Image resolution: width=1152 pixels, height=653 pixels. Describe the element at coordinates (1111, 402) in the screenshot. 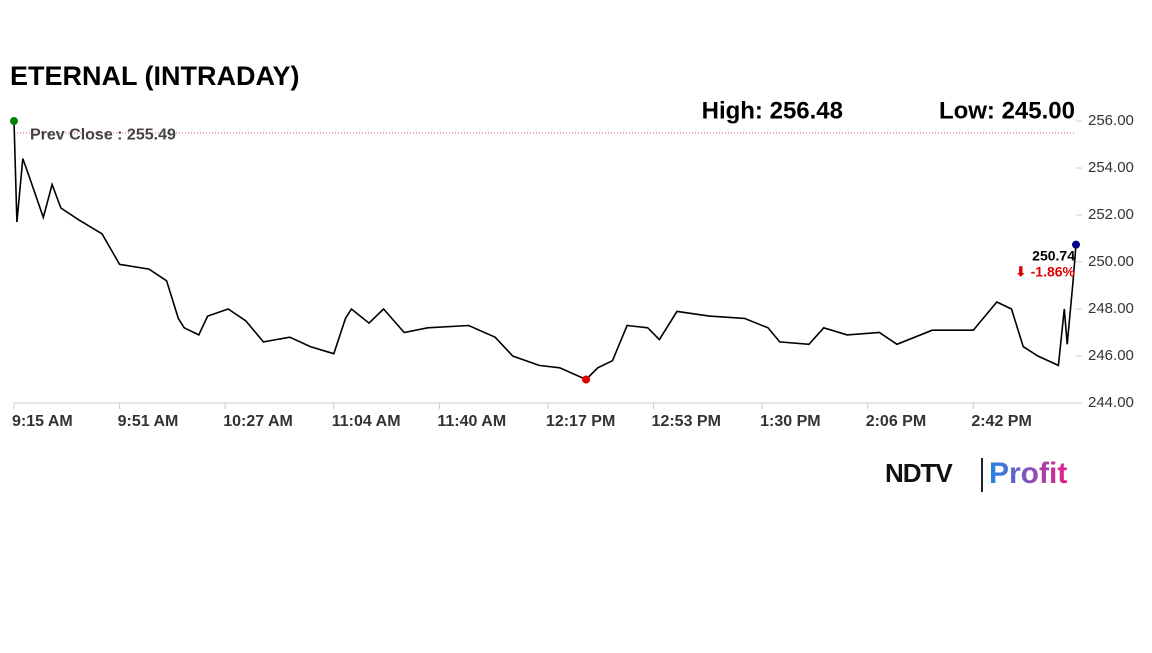

I see `y-tick-label: 244.00` at that location.